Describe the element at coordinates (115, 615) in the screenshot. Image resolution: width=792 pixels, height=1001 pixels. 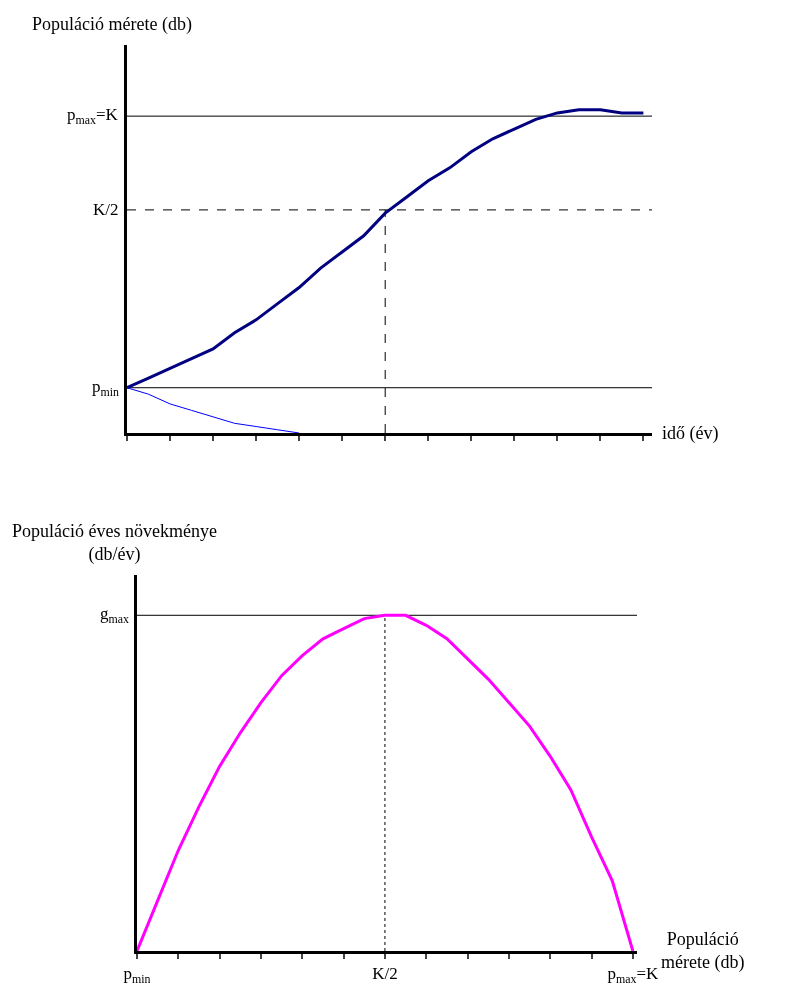
I see `ref-line-label: g$_{max}$` at that location.